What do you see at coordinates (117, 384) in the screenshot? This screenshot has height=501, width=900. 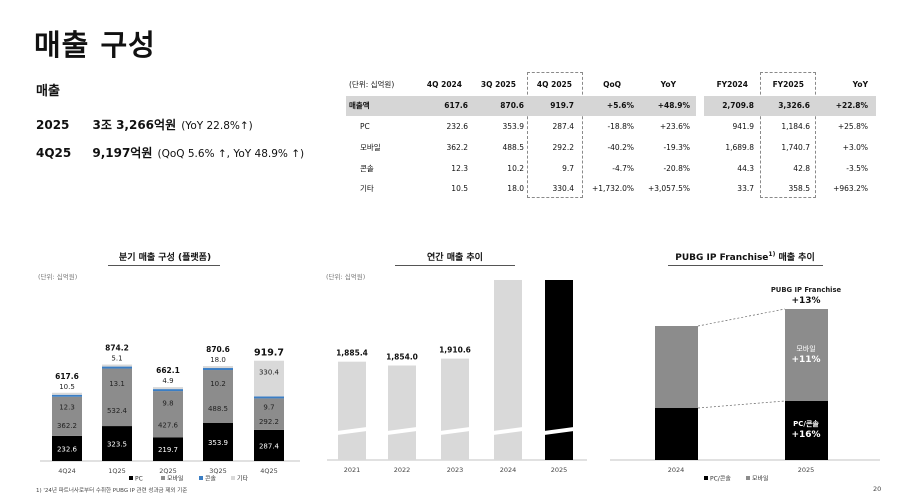 I see `quarterly-console-label: 13.1` at bounding box center [117, 384].